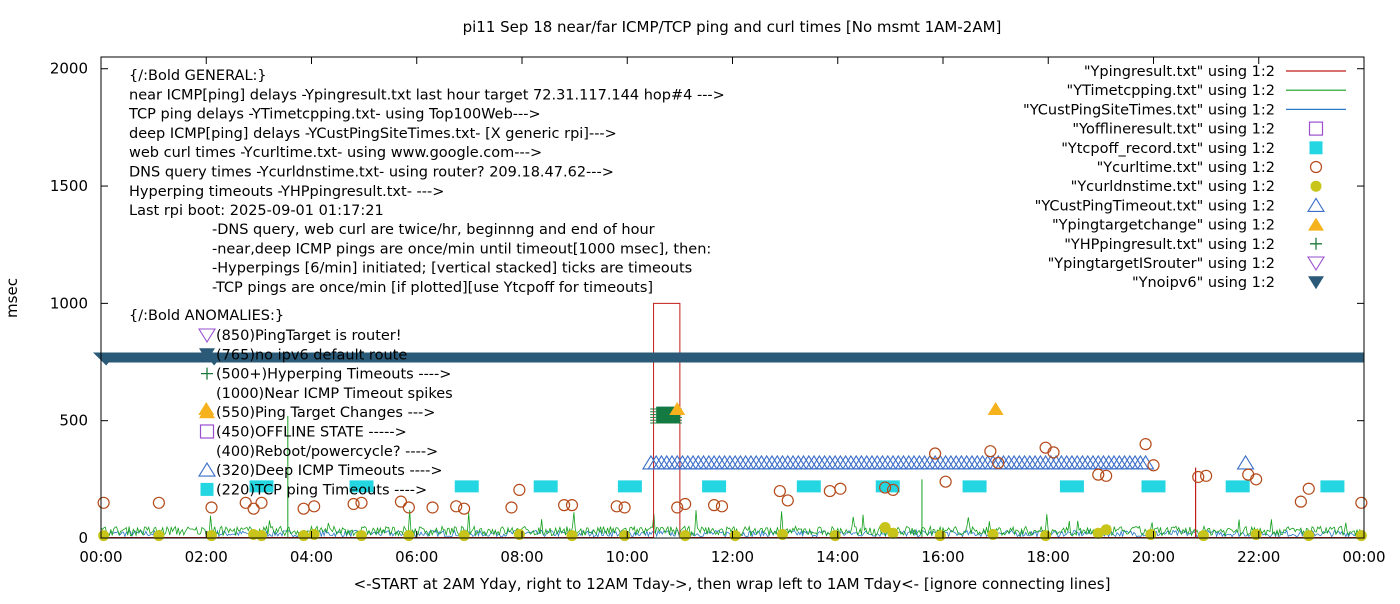 The image size is (1400, 604). I want to click on x-tick-label: 06:00, so click(416, 557).